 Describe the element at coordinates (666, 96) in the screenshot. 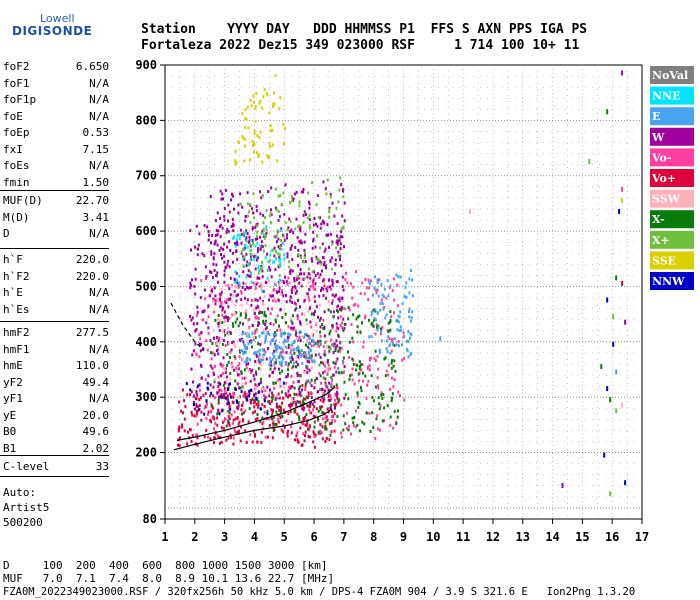

I see `legend-label: NNE` at that location.